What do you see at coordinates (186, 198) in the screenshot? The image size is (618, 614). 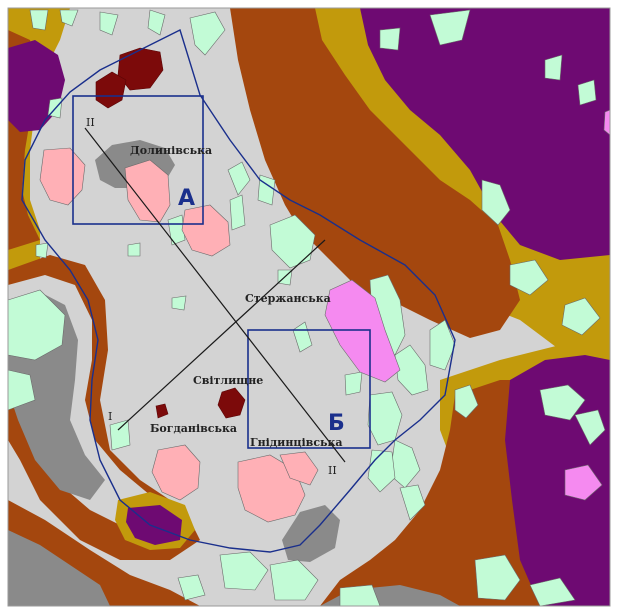 I see `box-label-a: А` at bounding box center [186, 198].